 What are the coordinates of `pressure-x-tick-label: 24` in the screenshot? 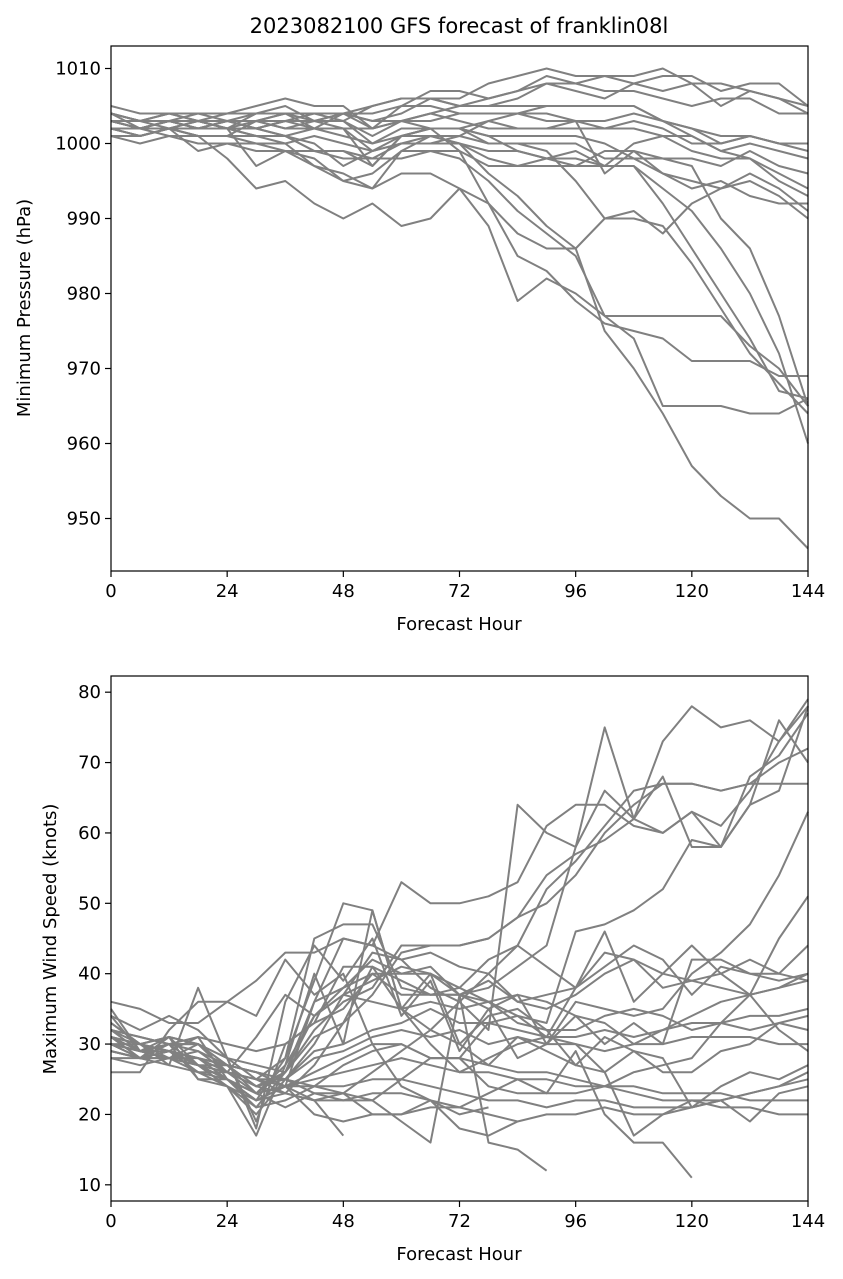 It's located at (227, 591).